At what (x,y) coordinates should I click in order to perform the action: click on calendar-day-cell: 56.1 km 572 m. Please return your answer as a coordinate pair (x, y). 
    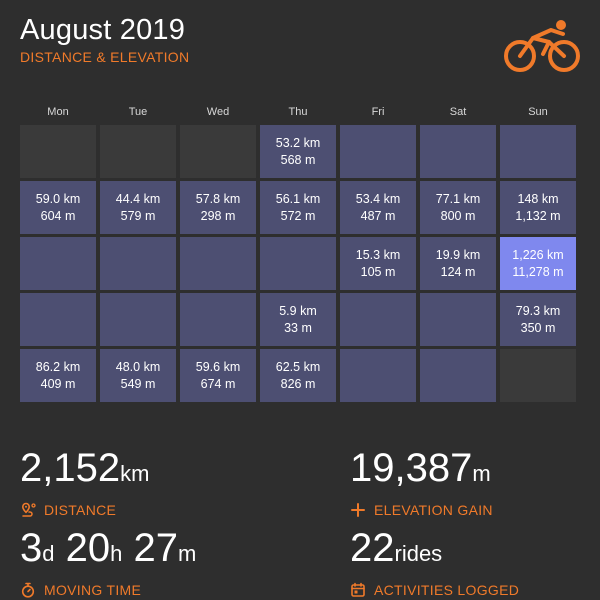
    Looking at the image, I should click on (298, 207).